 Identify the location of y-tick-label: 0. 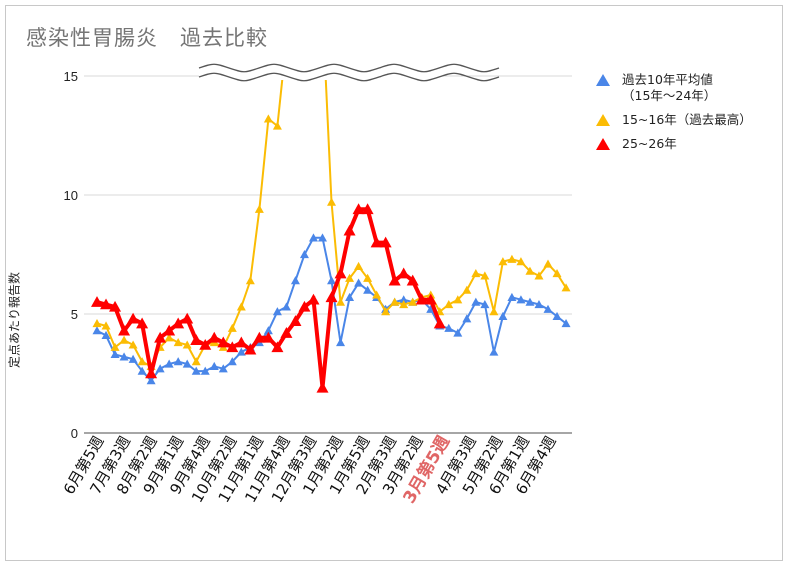
(74, 433).